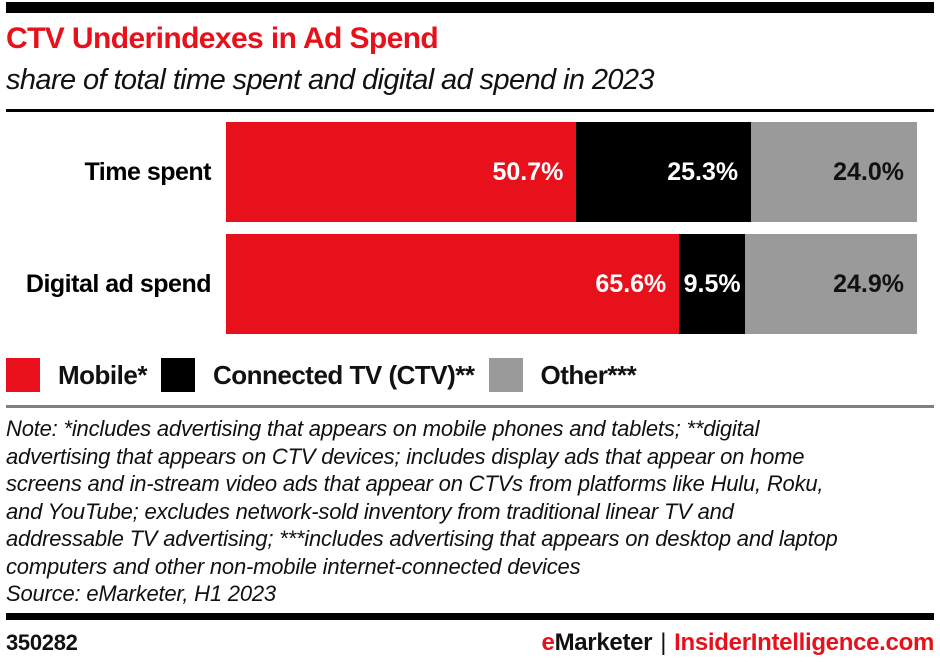 The width and height of the screenshot is (940, 662). I want to click on brand-emarketer-rest: Marketer, so click(603, 642).